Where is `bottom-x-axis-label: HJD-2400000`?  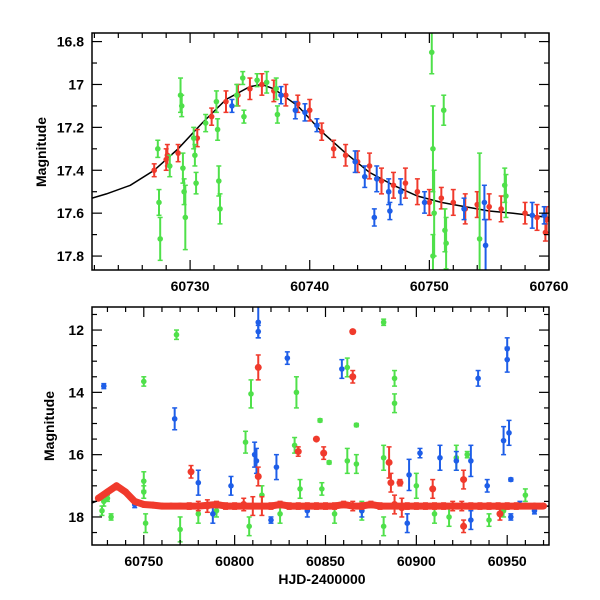 bottom-x-axis-label: HJD-2400000 is located at coordinates (321, 579).